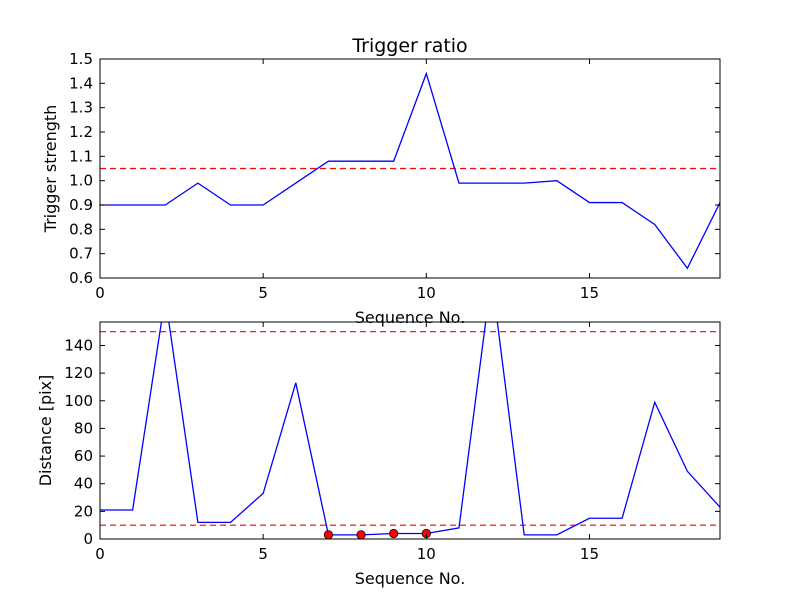  Describe the element at coordinates (78, 345) in the screenshot. I see `y-tick-label: 140` at that location.